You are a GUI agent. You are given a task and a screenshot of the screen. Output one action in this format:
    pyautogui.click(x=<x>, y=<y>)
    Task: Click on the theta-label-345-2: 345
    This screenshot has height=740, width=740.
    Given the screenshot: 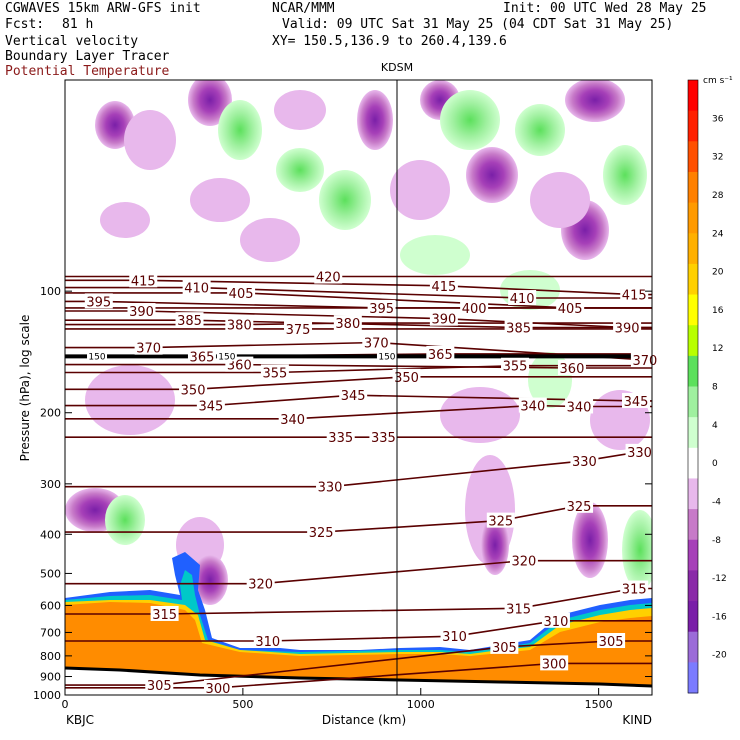 What is the action you would take?
    pyautogui.click(x=636, y=402)
    